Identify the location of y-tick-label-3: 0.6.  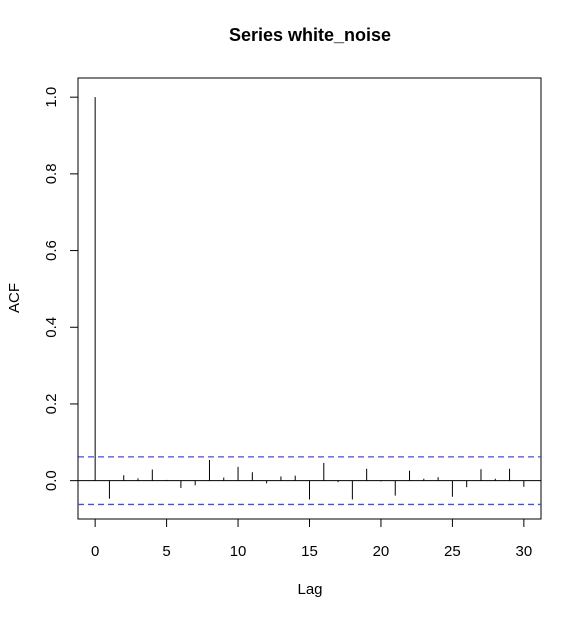
(51, 250).